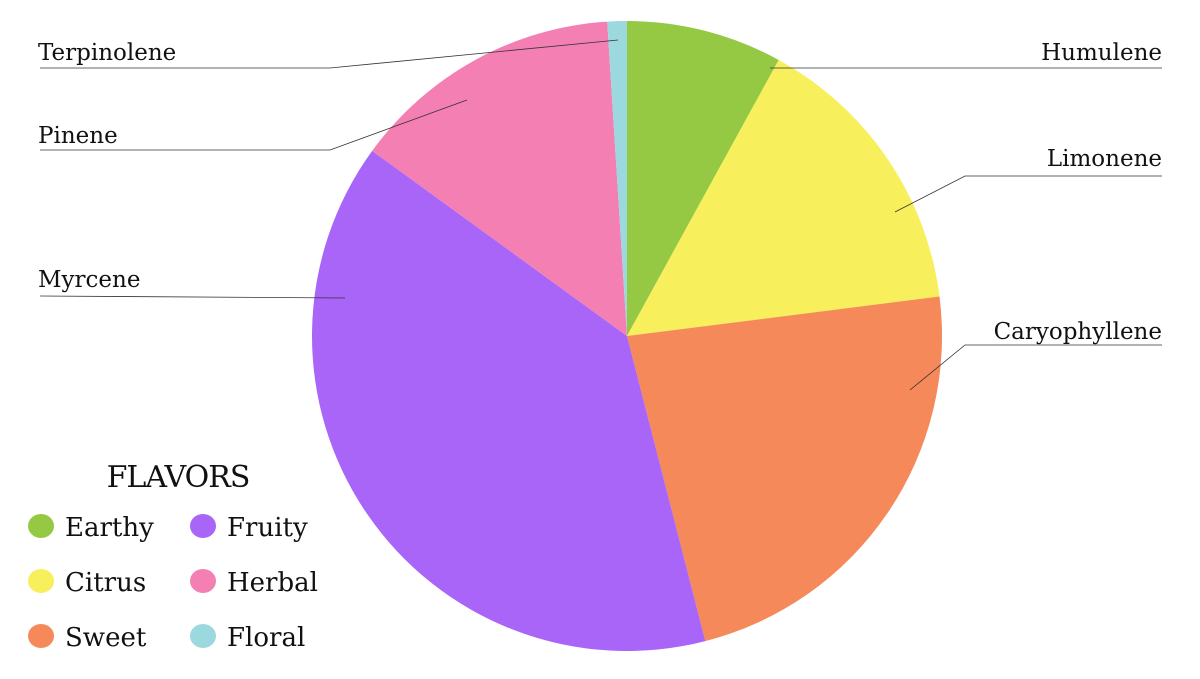 This screenshot has height=679, width=1200. I want to click on leader-line-caryophyllene, so click(1035, 367).